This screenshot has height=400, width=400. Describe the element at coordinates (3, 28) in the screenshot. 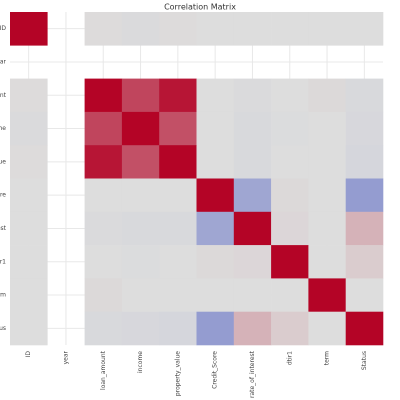

I see `y-tick-label: ID` at that location.